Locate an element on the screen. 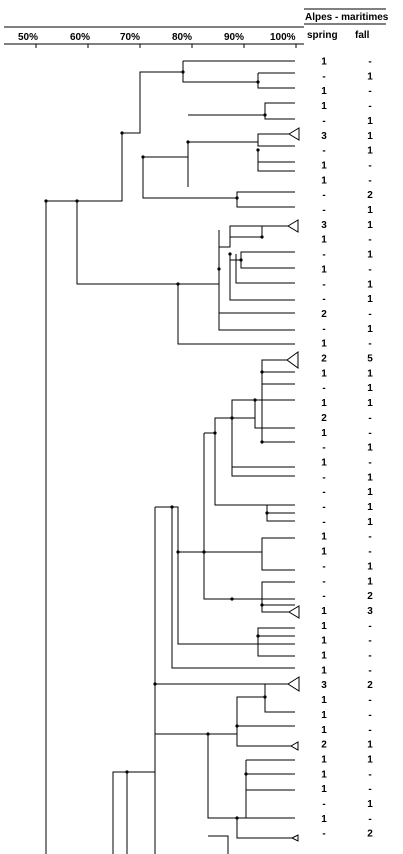  scale-label: 70% is located at coordinates (130, 37).